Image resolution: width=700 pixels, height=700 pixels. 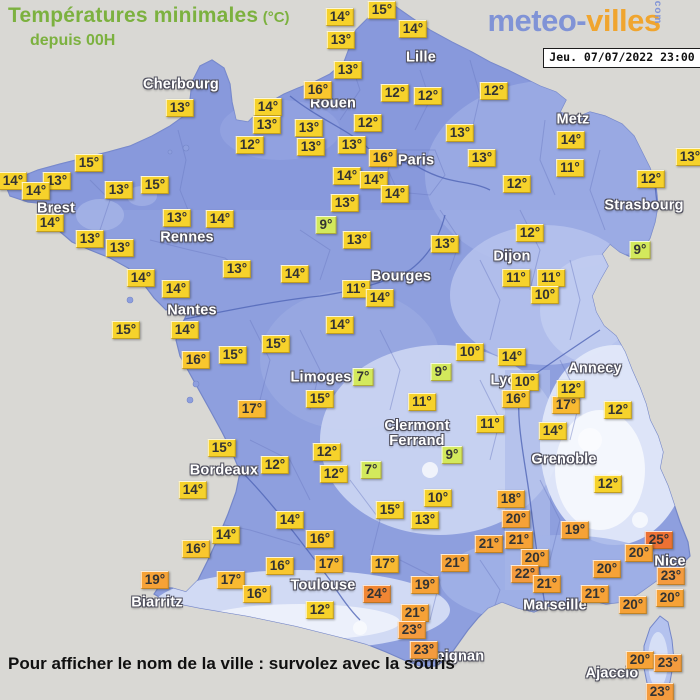 I want to click on temp-badge: 22°, so click(x=525, y=574).